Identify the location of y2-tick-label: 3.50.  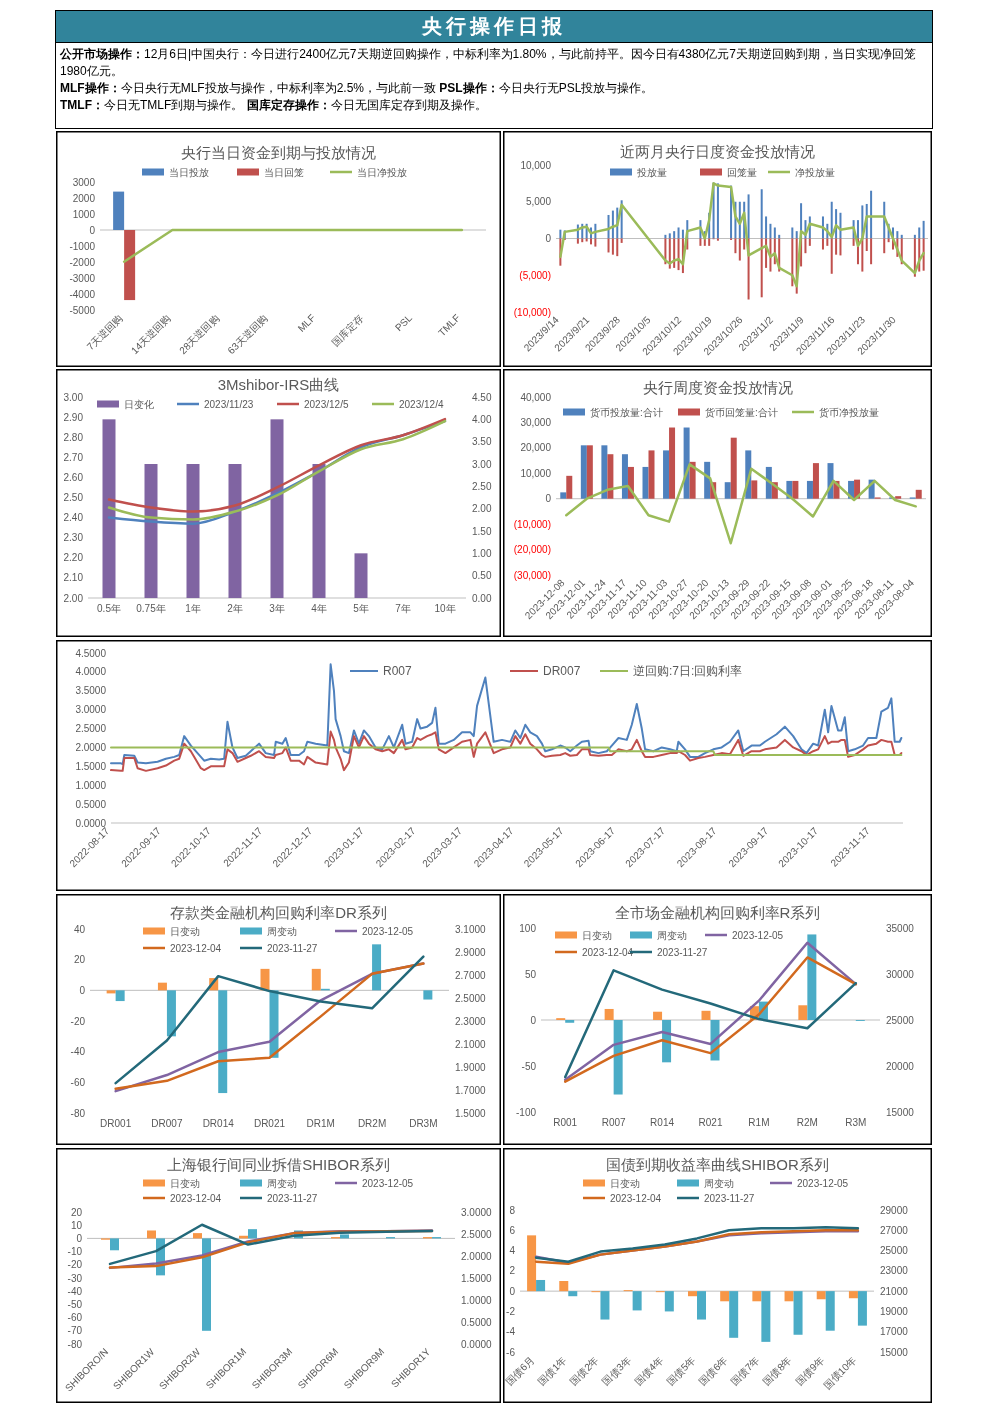
(482, 442).